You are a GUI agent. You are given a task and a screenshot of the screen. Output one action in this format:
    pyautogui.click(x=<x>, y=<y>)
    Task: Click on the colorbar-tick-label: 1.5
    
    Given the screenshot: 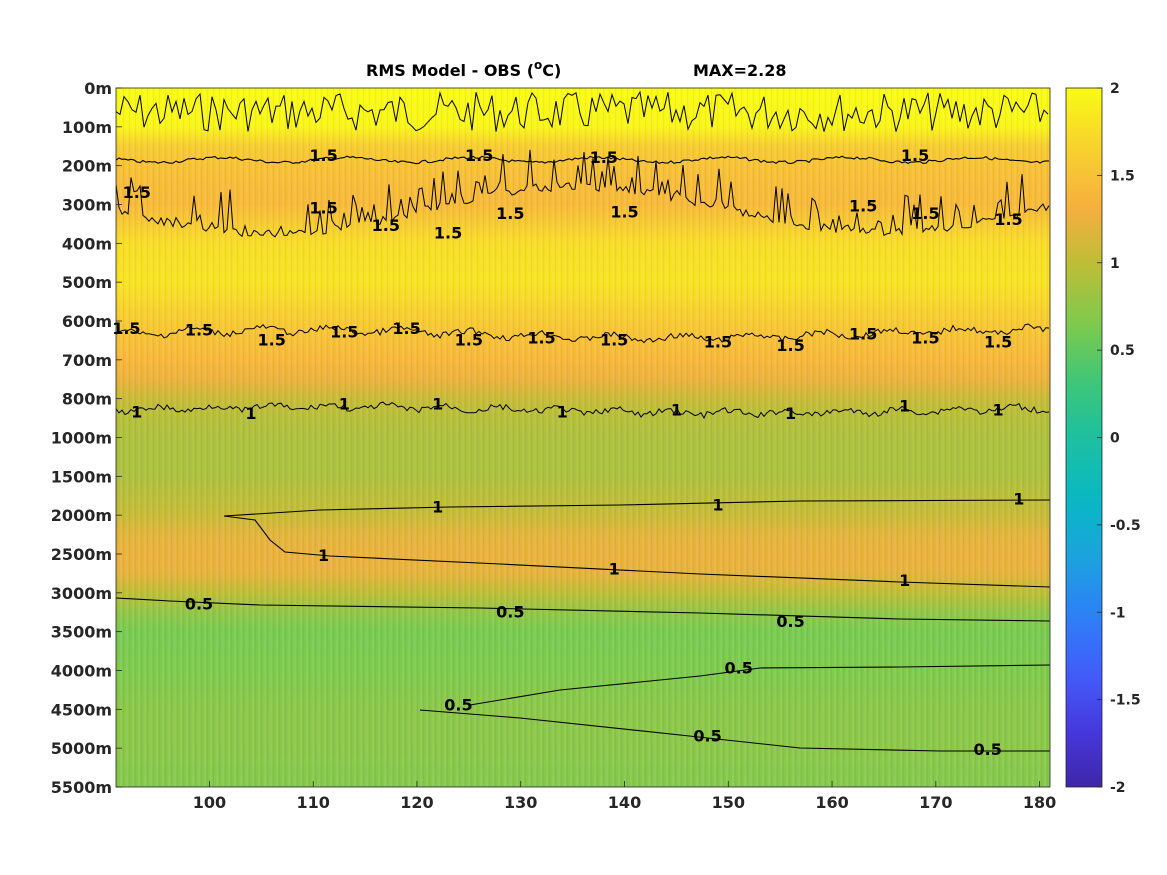 What is the action you would take?
    pyautogui.click(x=1122, y=176)
    